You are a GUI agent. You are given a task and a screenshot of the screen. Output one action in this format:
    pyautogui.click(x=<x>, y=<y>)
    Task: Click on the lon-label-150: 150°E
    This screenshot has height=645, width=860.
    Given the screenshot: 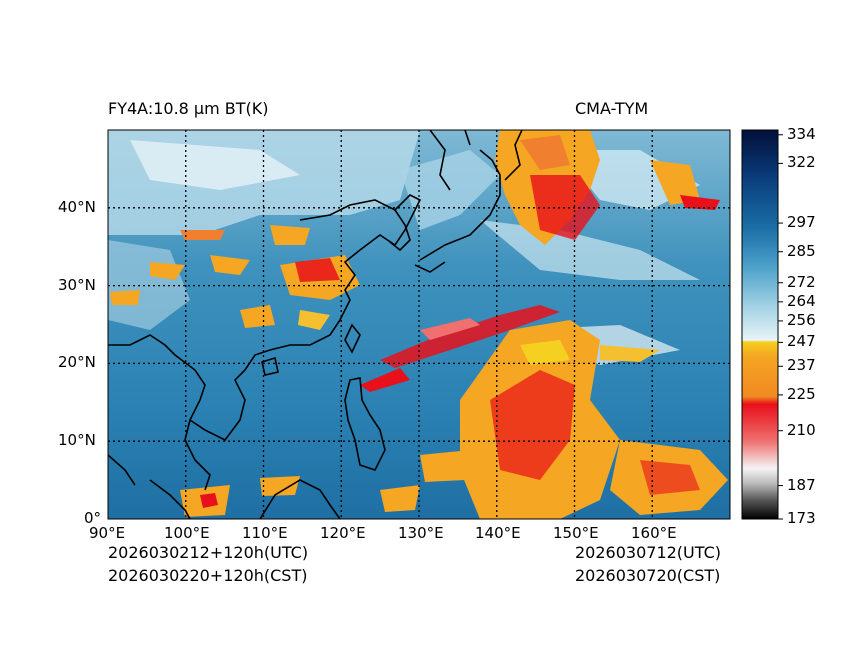 What is the action you would take?
    pyautogui.click(x=576, y=533)
    